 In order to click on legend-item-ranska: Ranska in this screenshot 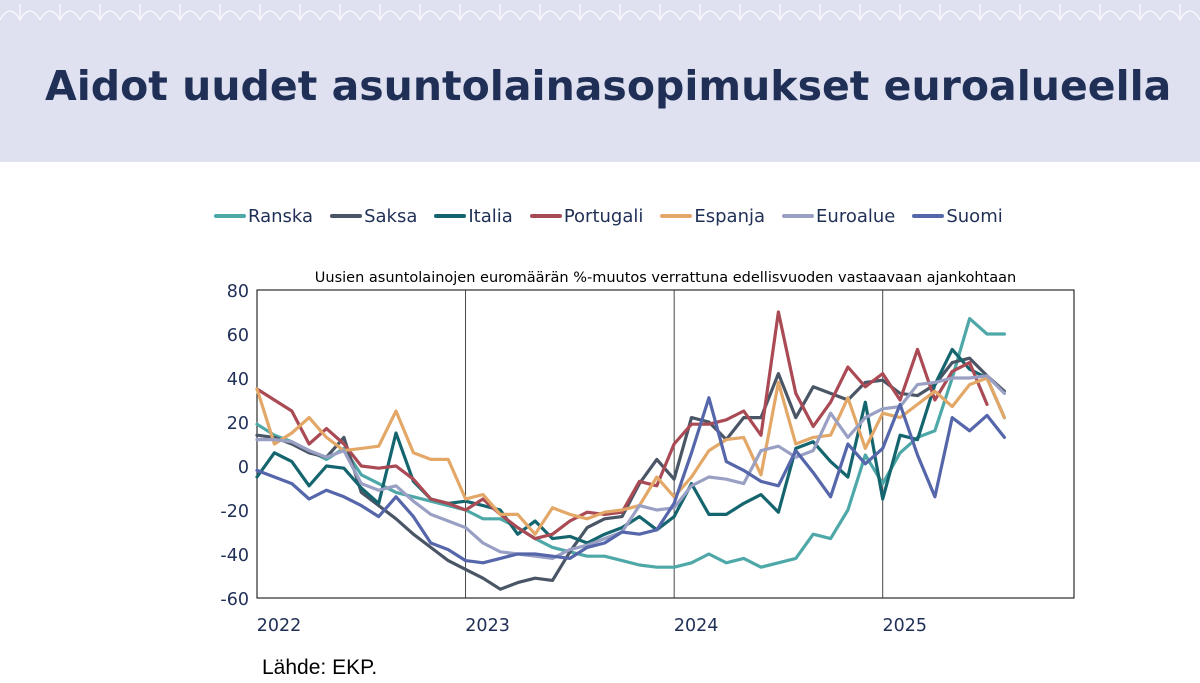, I will do `click(263, 216)`.